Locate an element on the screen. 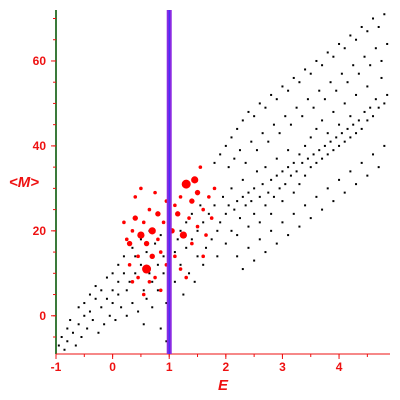  x-tick-label: 3 is located at coordinates (282, 367).